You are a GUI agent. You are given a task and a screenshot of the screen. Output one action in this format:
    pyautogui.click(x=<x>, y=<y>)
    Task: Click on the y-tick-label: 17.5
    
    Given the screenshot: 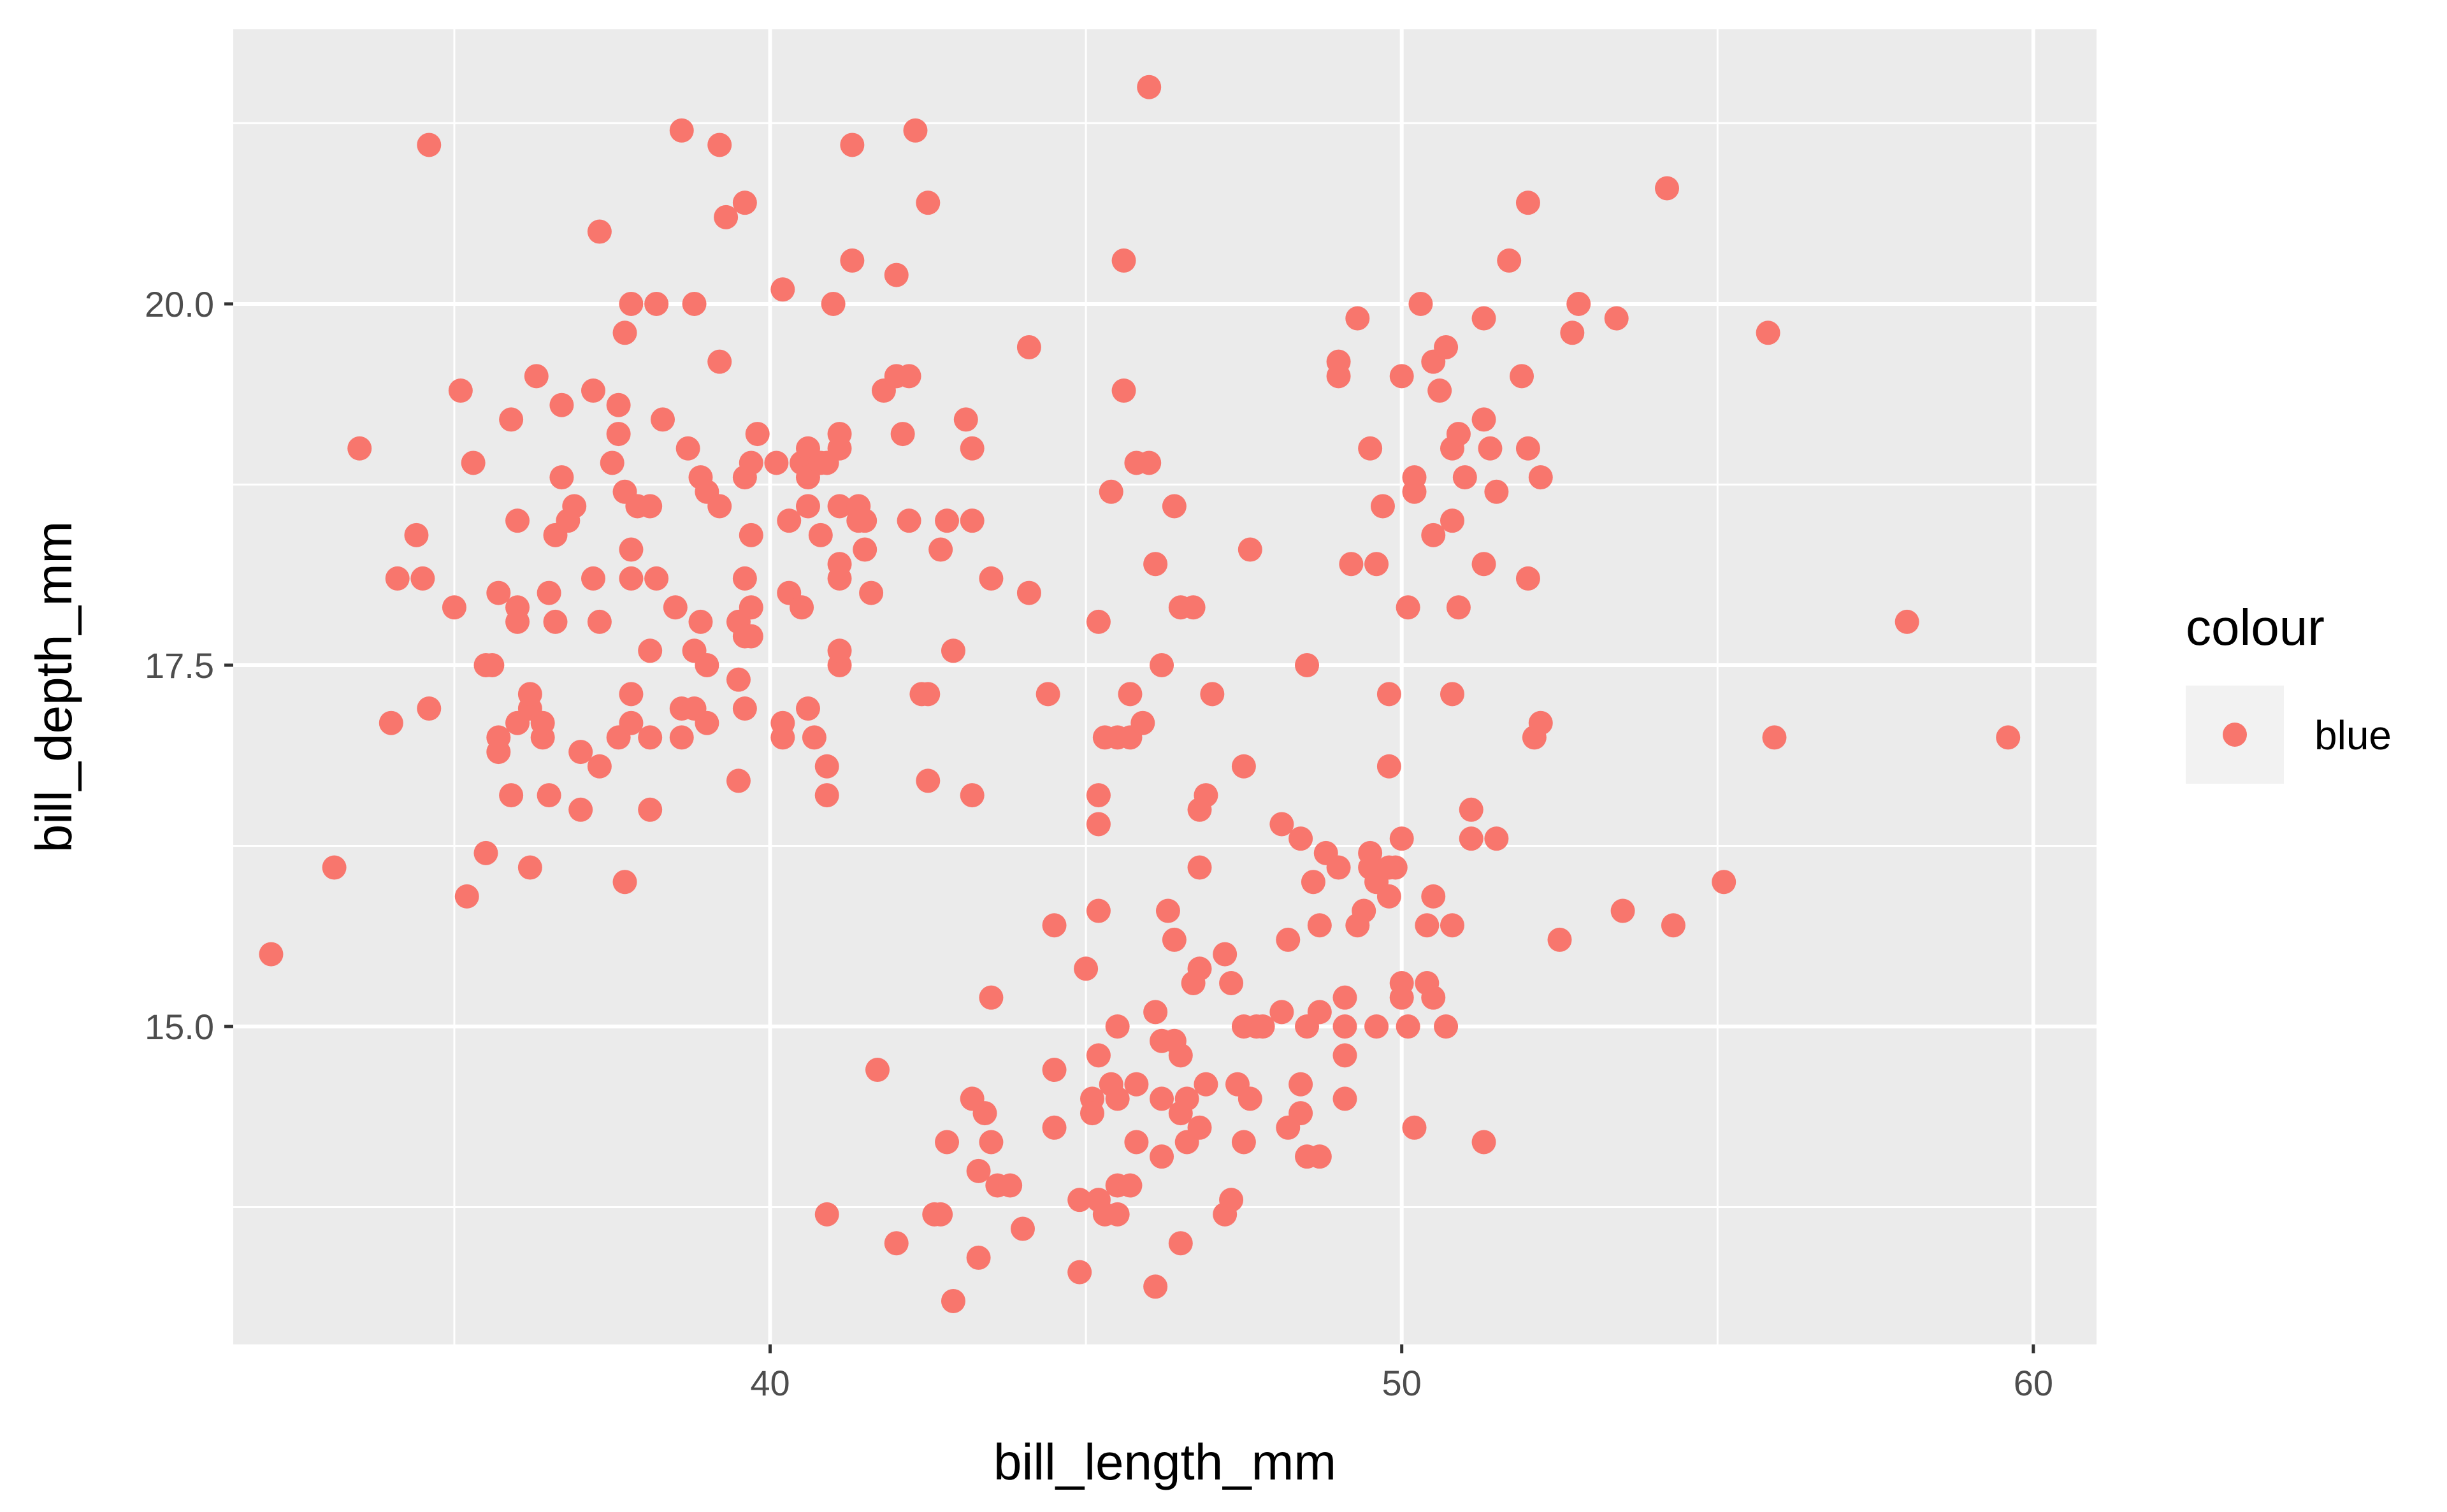 What is the action you would take?
    pyautogui.click(x=179, y=665)
    